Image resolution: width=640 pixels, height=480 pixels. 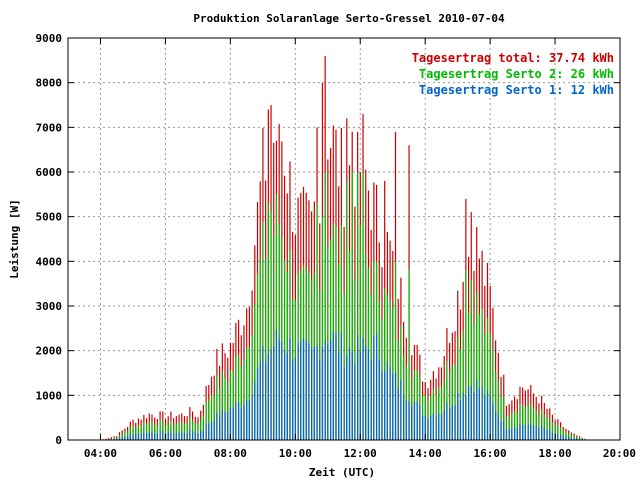 I want to click on y-tick-label: 1000, so click(x=49, y=395).